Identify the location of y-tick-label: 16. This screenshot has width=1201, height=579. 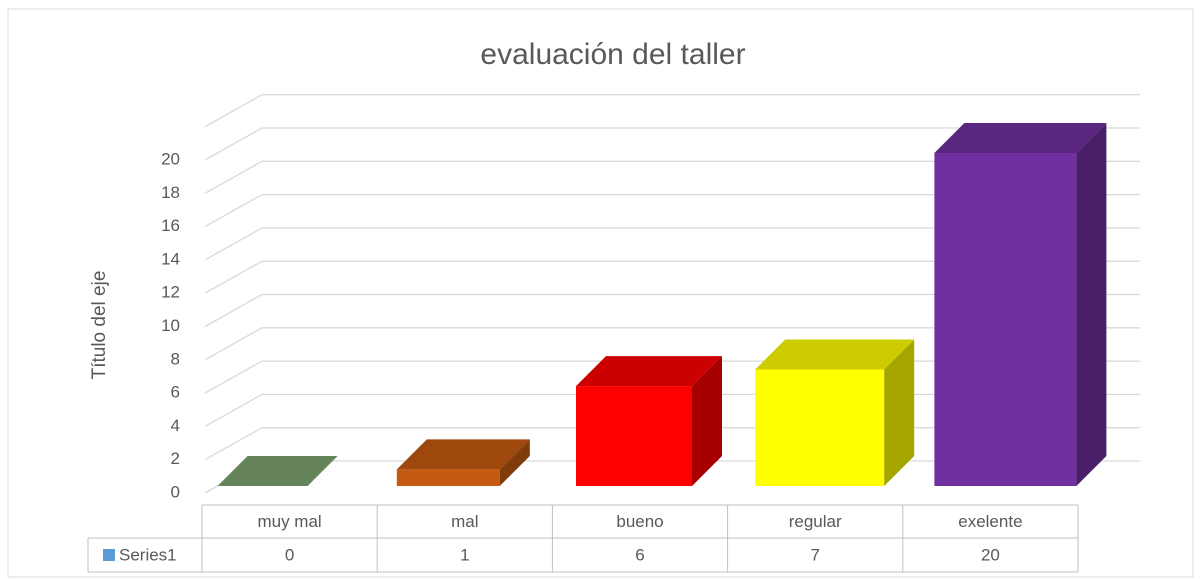
(170, 225).